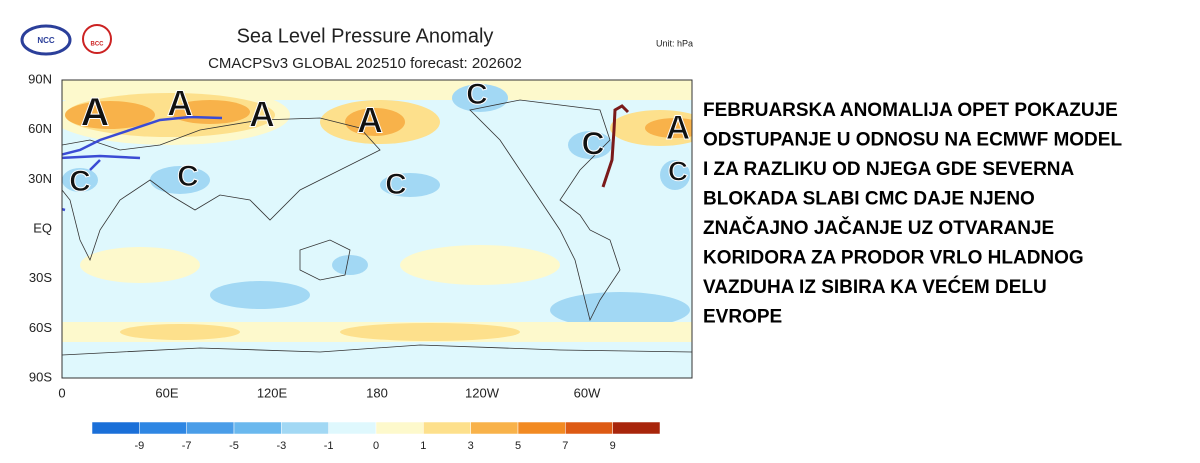 Image resolution: width=1200 pixels, height=463 pixels. I want to click on colorbar-label: -7, so click(187, 446).